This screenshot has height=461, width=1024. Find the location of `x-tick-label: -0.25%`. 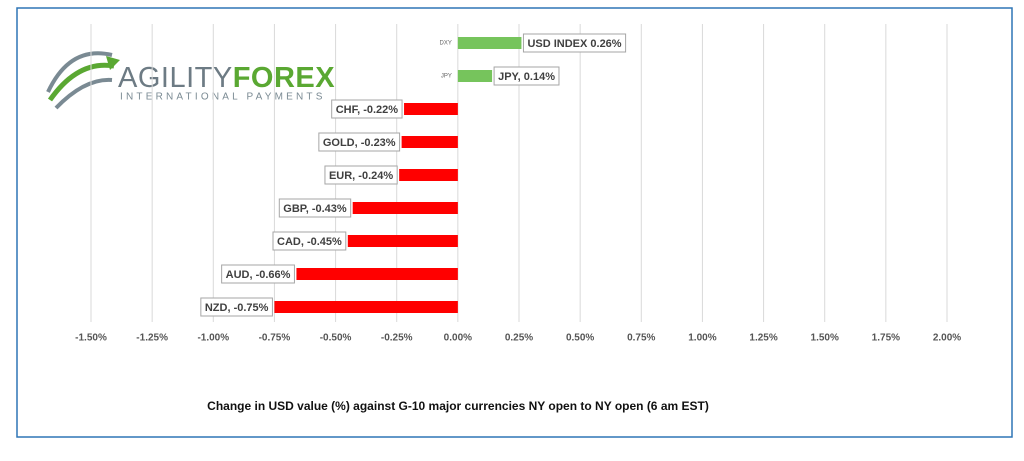

x-tick-label: -0.25% is located at coordinates (397, 338).